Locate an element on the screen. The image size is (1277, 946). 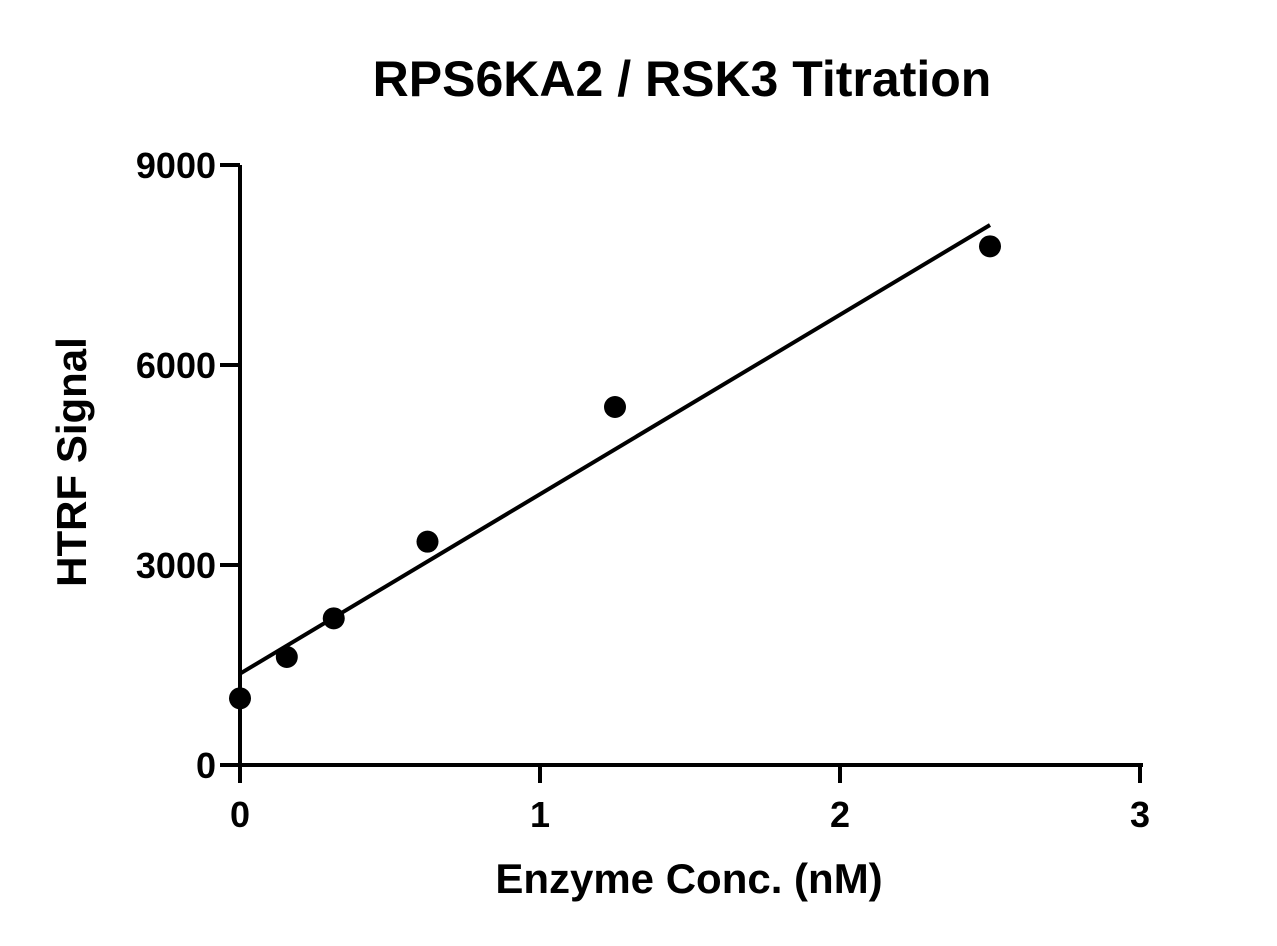
x-tick-label: 2 is located at coordinates (840, 814).